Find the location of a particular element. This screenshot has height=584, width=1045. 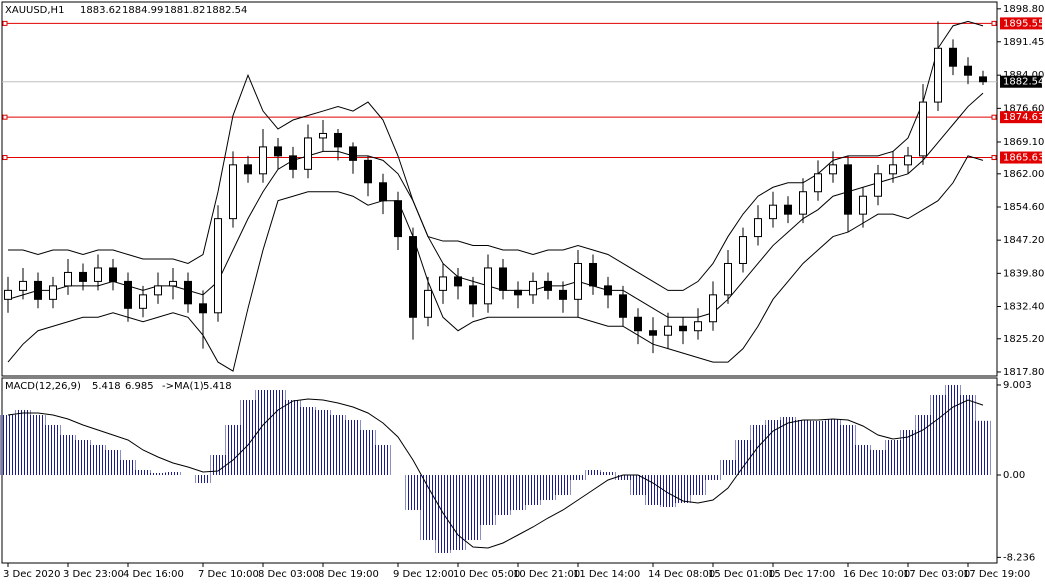

x-tick-label: 3 Dec 23:00 is located at coordinates (93, 574).